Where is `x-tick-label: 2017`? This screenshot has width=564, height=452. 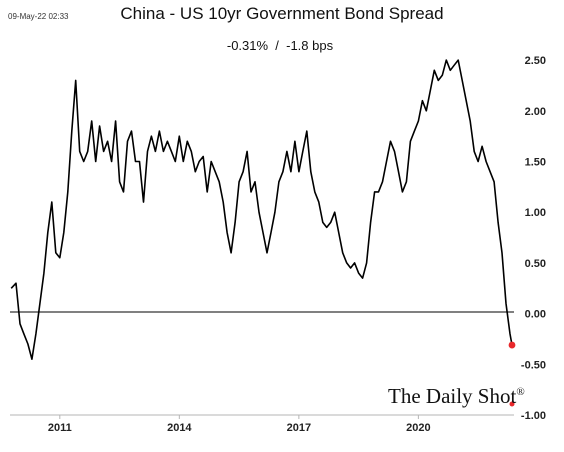 x-tick-label: 2017 is located at coordinates (299, 428).